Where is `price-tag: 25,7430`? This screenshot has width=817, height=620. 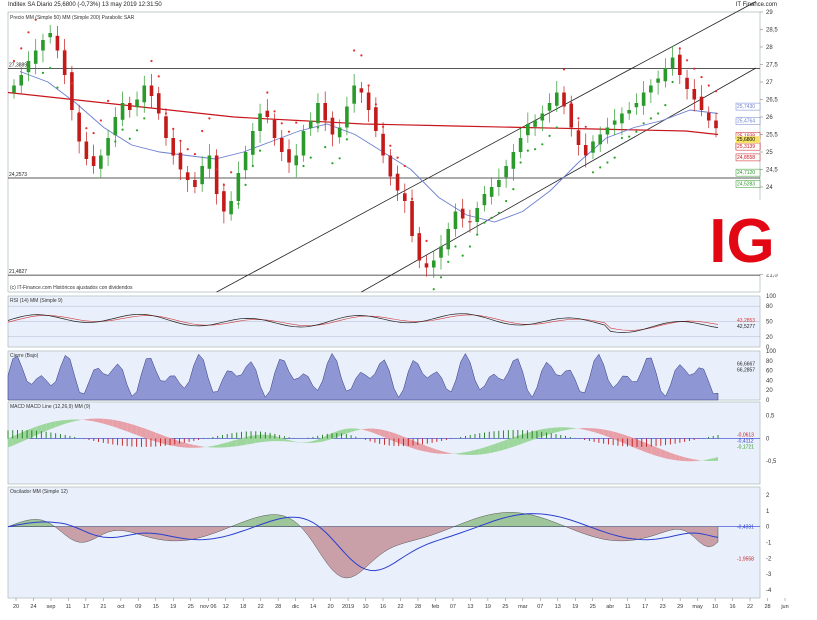 price-tag: 25,7430 is located at coordinates (746, 107).